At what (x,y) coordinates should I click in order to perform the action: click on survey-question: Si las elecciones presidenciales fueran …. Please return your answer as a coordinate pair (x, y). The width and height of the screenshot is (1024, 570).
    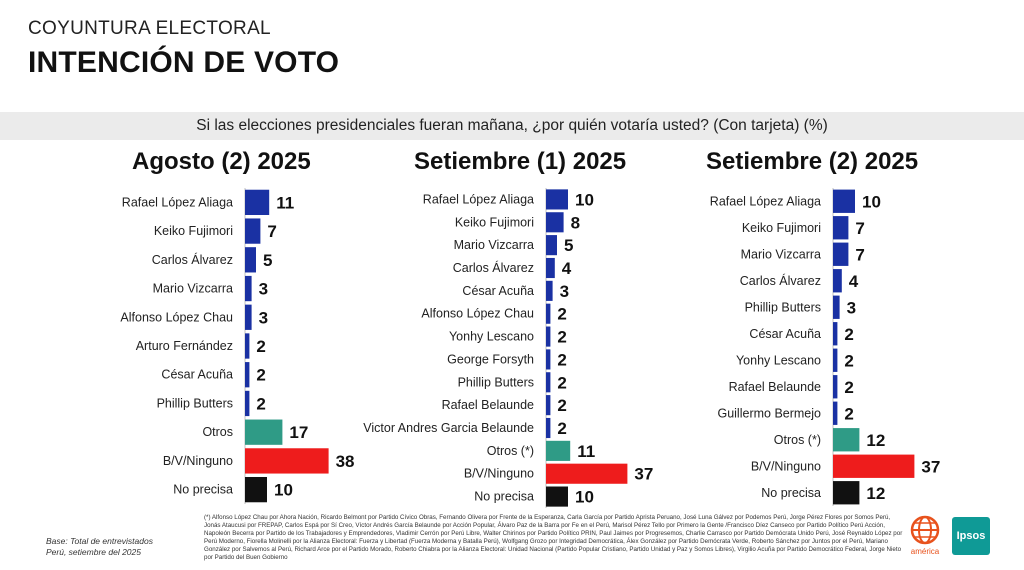
    Looking at the image, I should click on (512, 126).